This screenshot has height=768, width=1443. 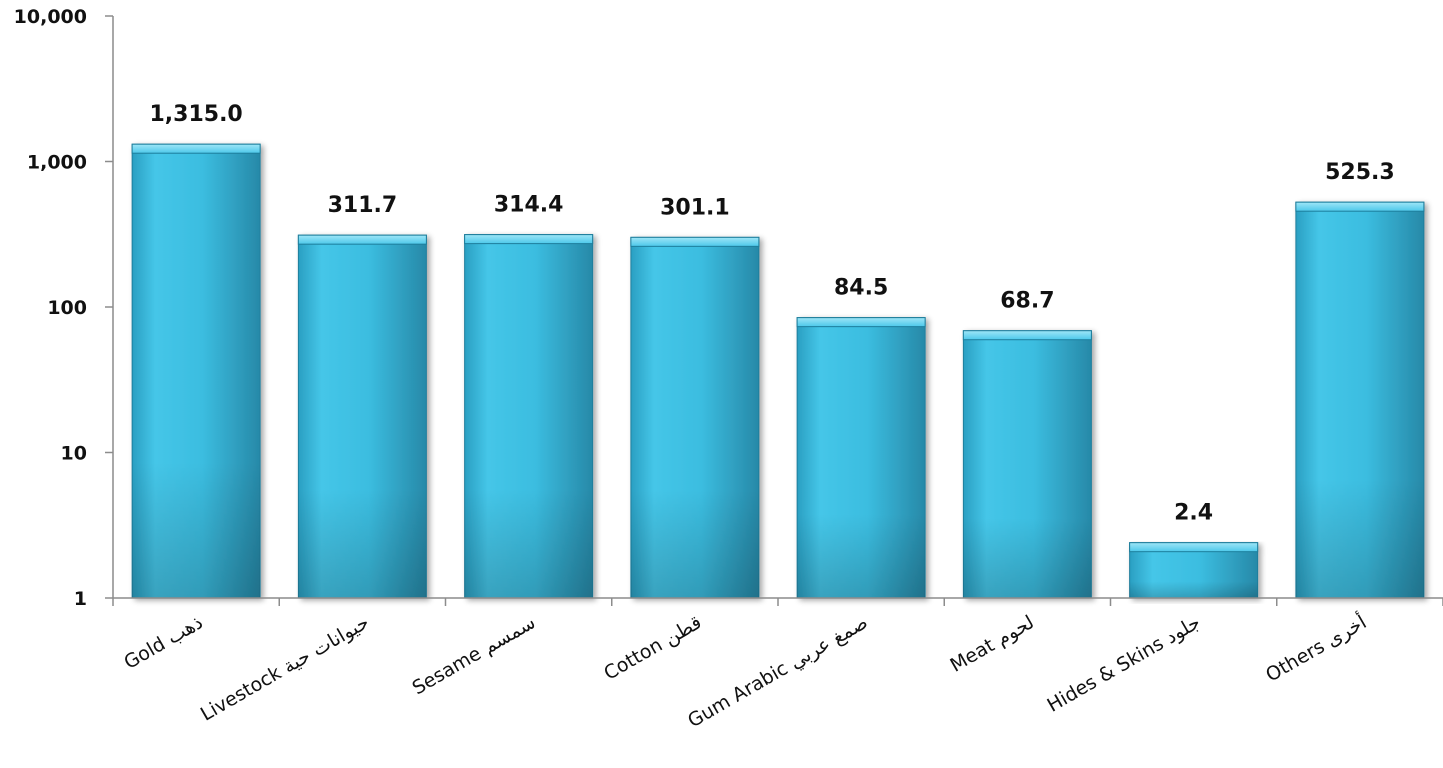 I want to click on y-tick-label: 100, so click(x=67, y=308).